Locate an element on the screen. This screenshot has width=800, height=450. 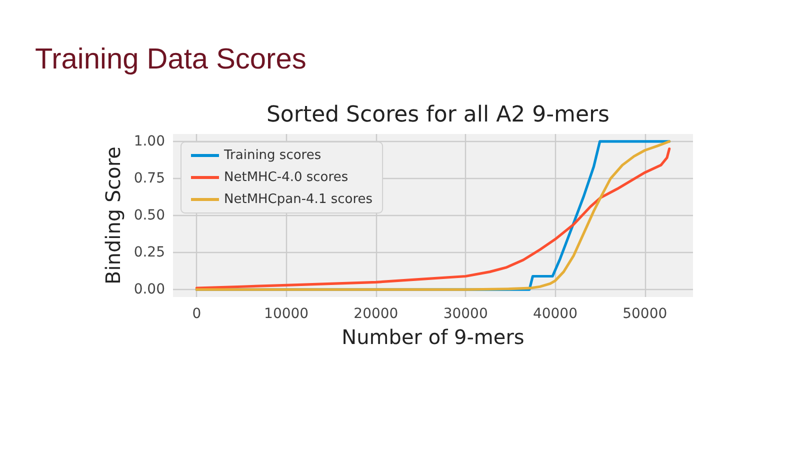
x-tick-label: 10000 is located at coordinates (286, 314).